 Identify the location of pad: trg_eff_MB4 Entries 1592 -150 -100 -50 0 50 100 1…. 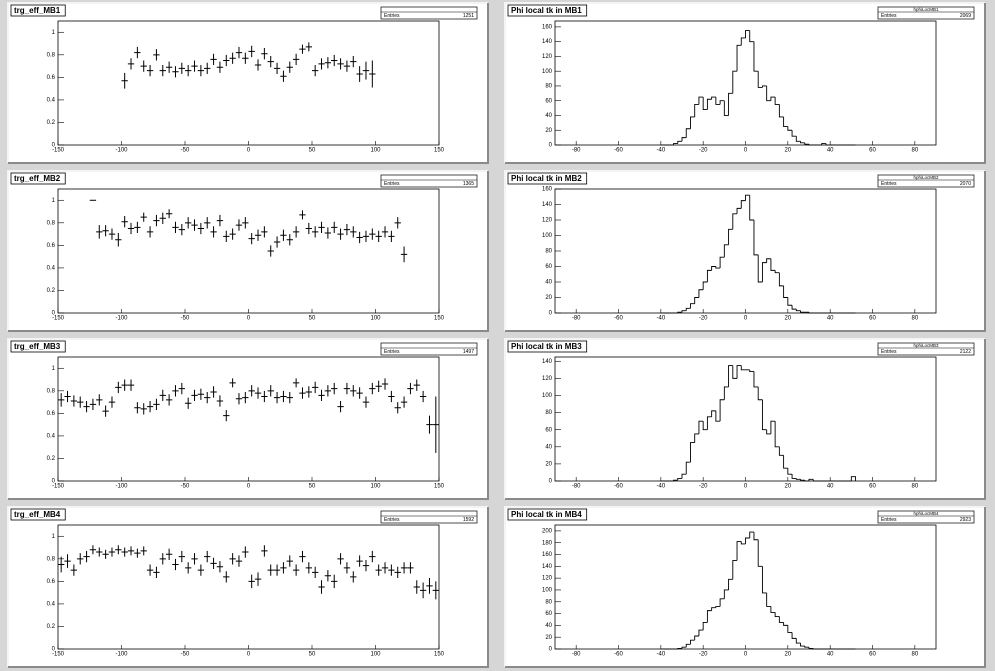
(248, 587).